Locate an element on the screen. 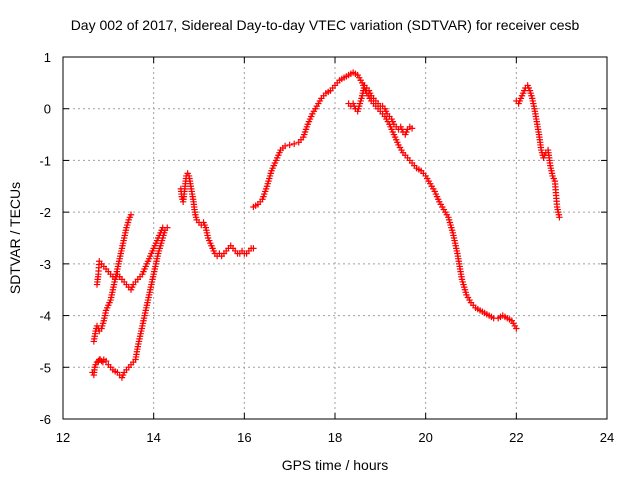 This screenshot has height=480, width=640. y-tick-label: -6 is located at coordinates (45, 419).